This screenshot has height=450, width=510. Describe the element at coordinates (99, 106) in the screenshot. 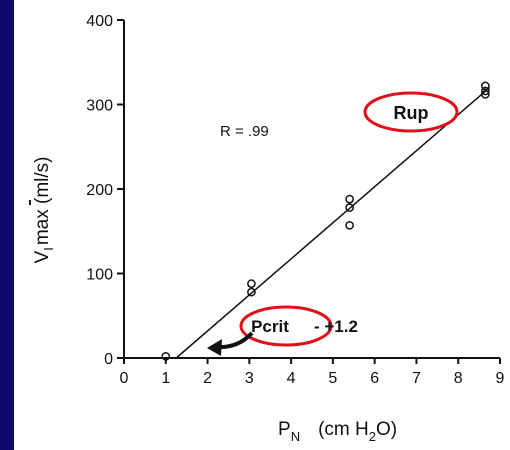

I see `y-tick-label-300: 300` at that location.